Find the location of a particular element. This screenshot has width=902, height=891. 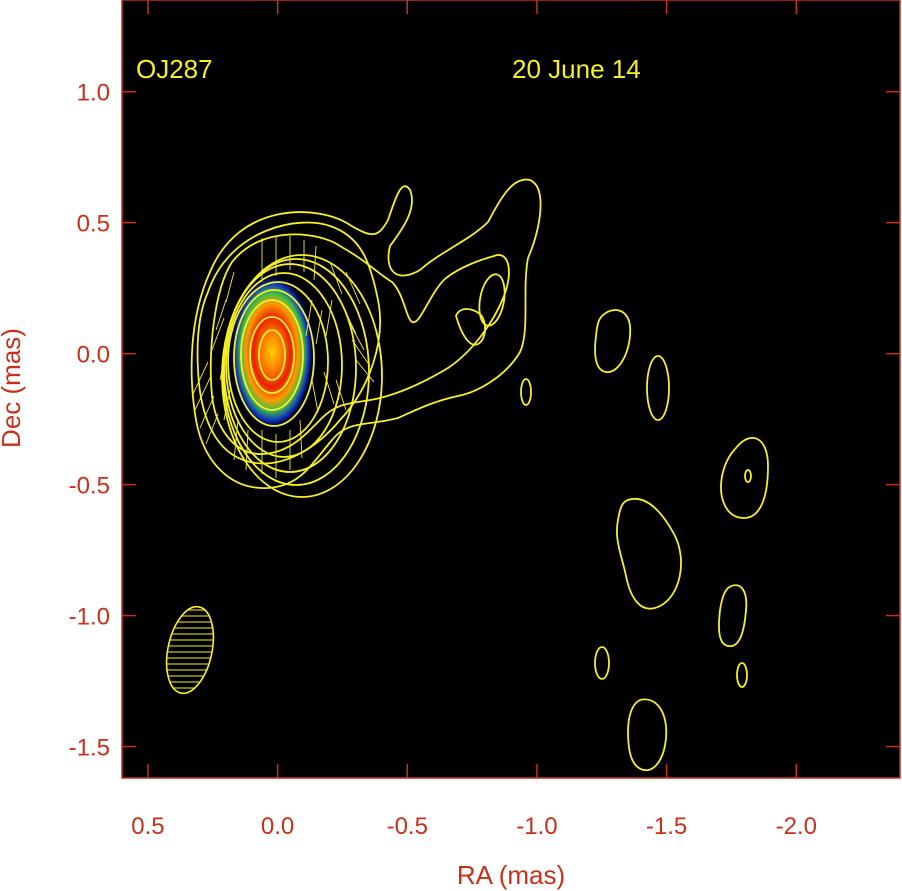

x-tick-label: 0.0 is located at coordinates (277, 826).